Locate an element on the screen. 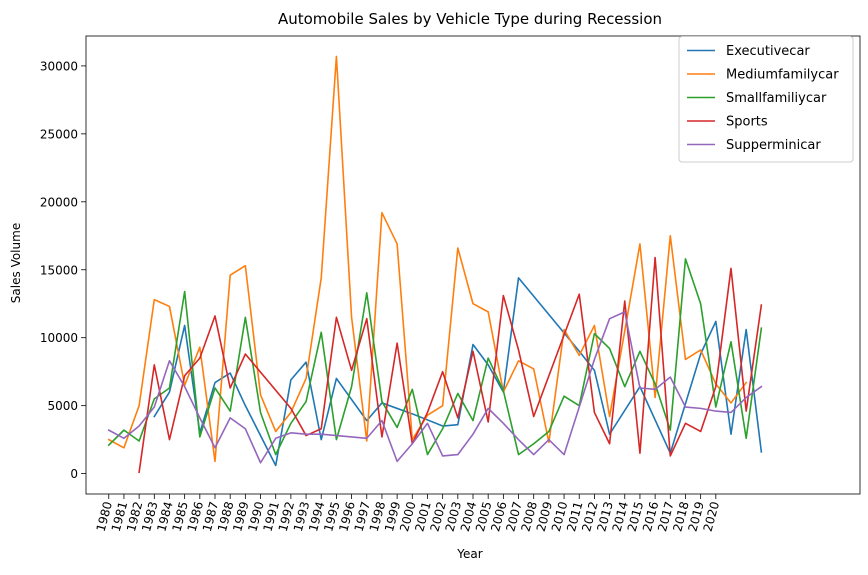 This screenshot has height=575, width=868. legend-box is located at coordinates (766, 99).